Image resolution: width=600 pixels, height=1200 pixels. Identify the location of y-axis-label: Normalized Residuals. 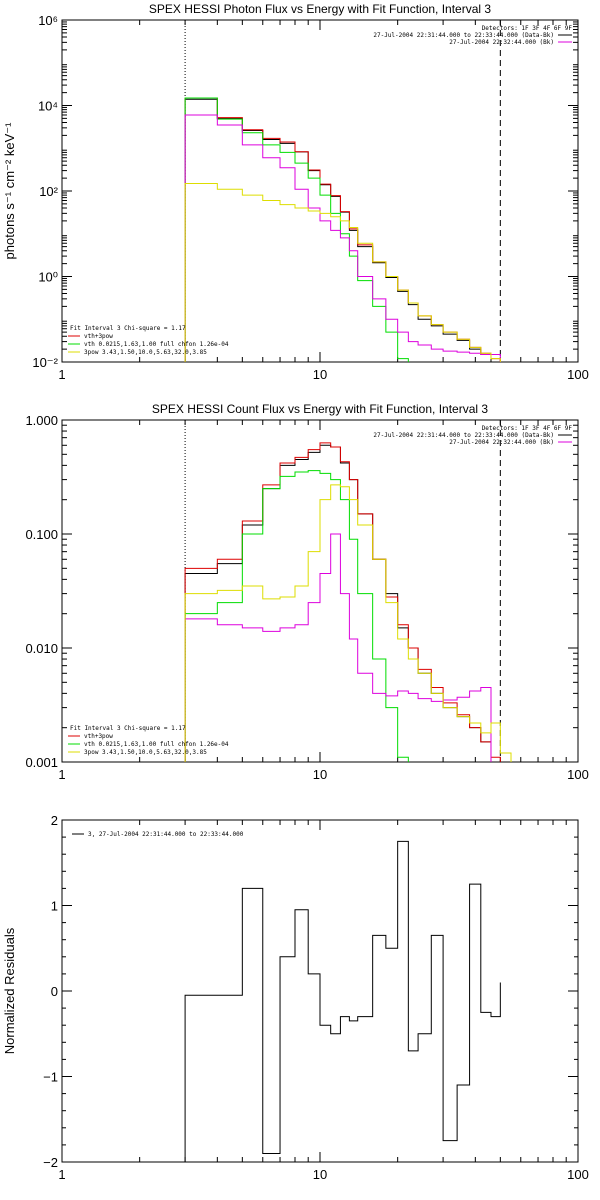
(9, 990).